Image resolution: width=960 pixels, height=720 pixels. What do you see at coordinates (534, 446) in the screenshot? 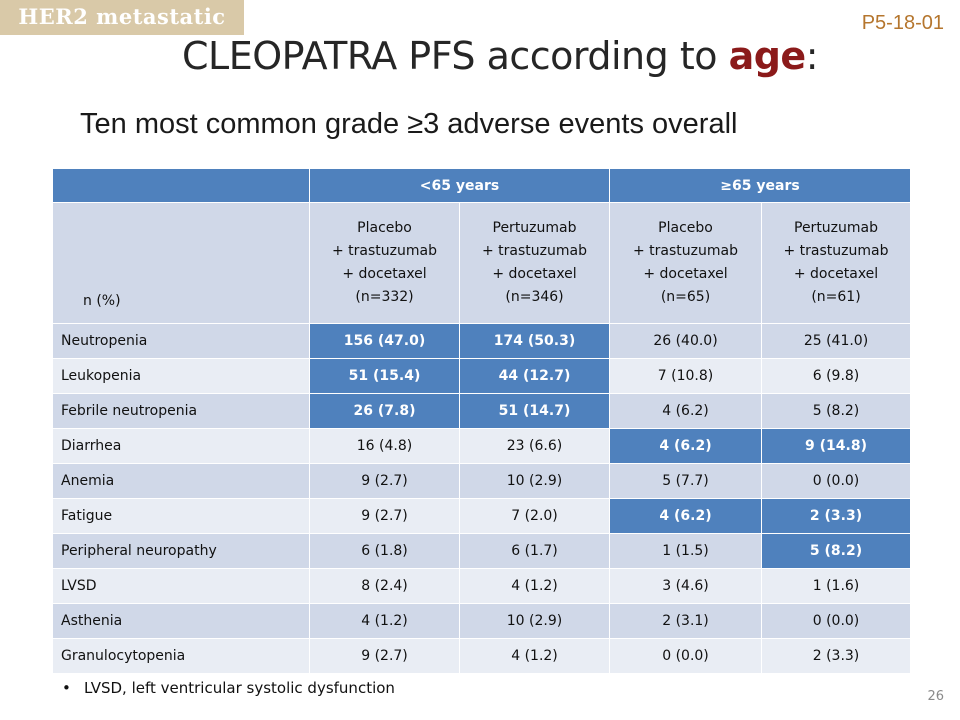
I see `table-cell: 23 (6.6)` at bounding box center [534, 446].